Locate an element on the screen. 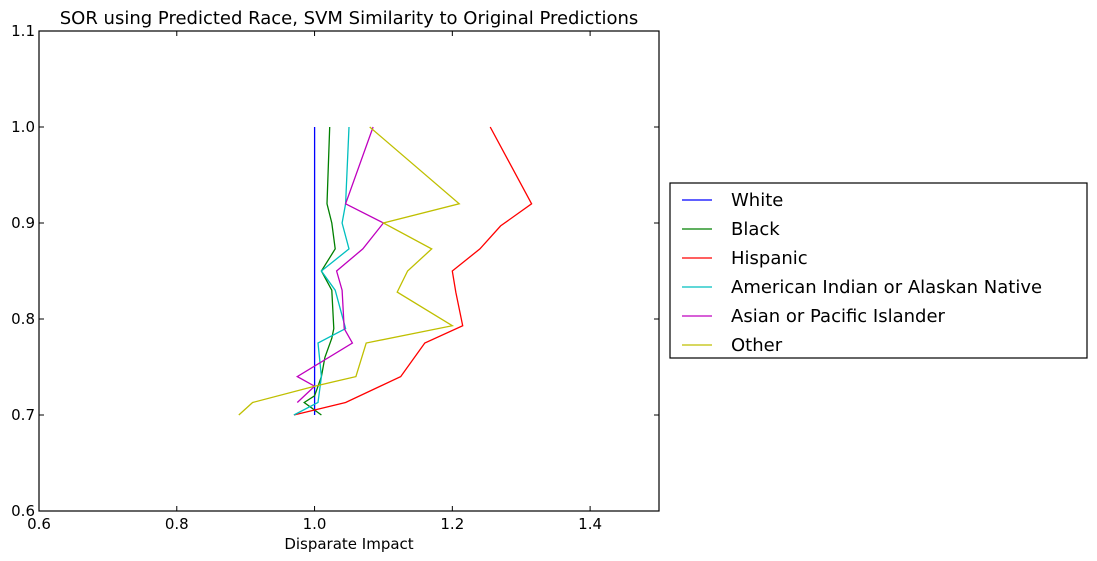 This screenshot has width=1097, height=561. y-tick-label: 0.9 is located at coordinates (23, 223).